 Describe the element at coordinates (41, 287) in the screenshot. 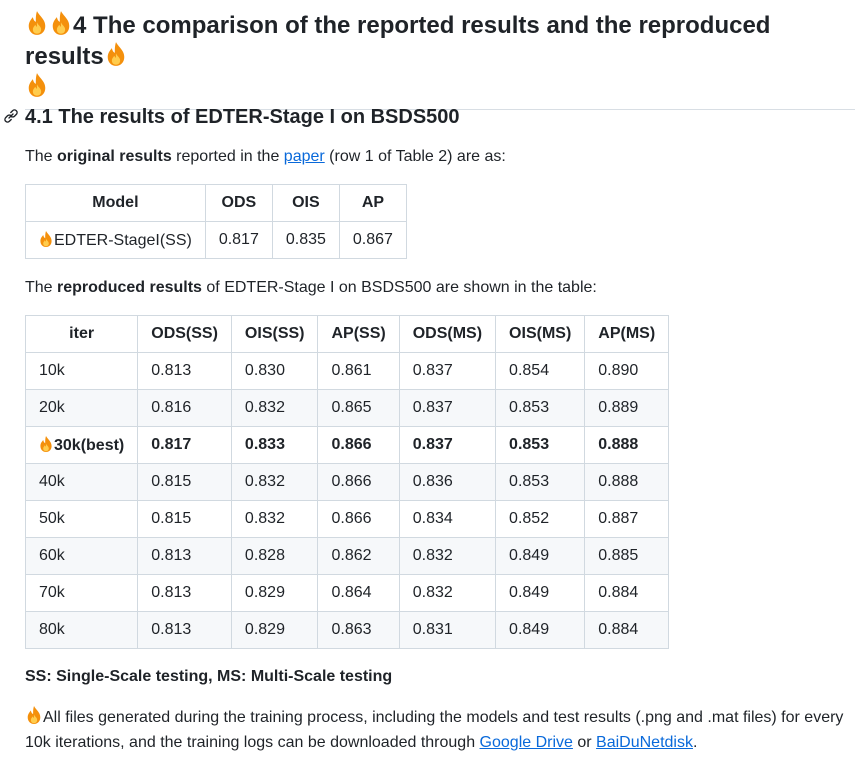

I see `repro-text: The` at that location.